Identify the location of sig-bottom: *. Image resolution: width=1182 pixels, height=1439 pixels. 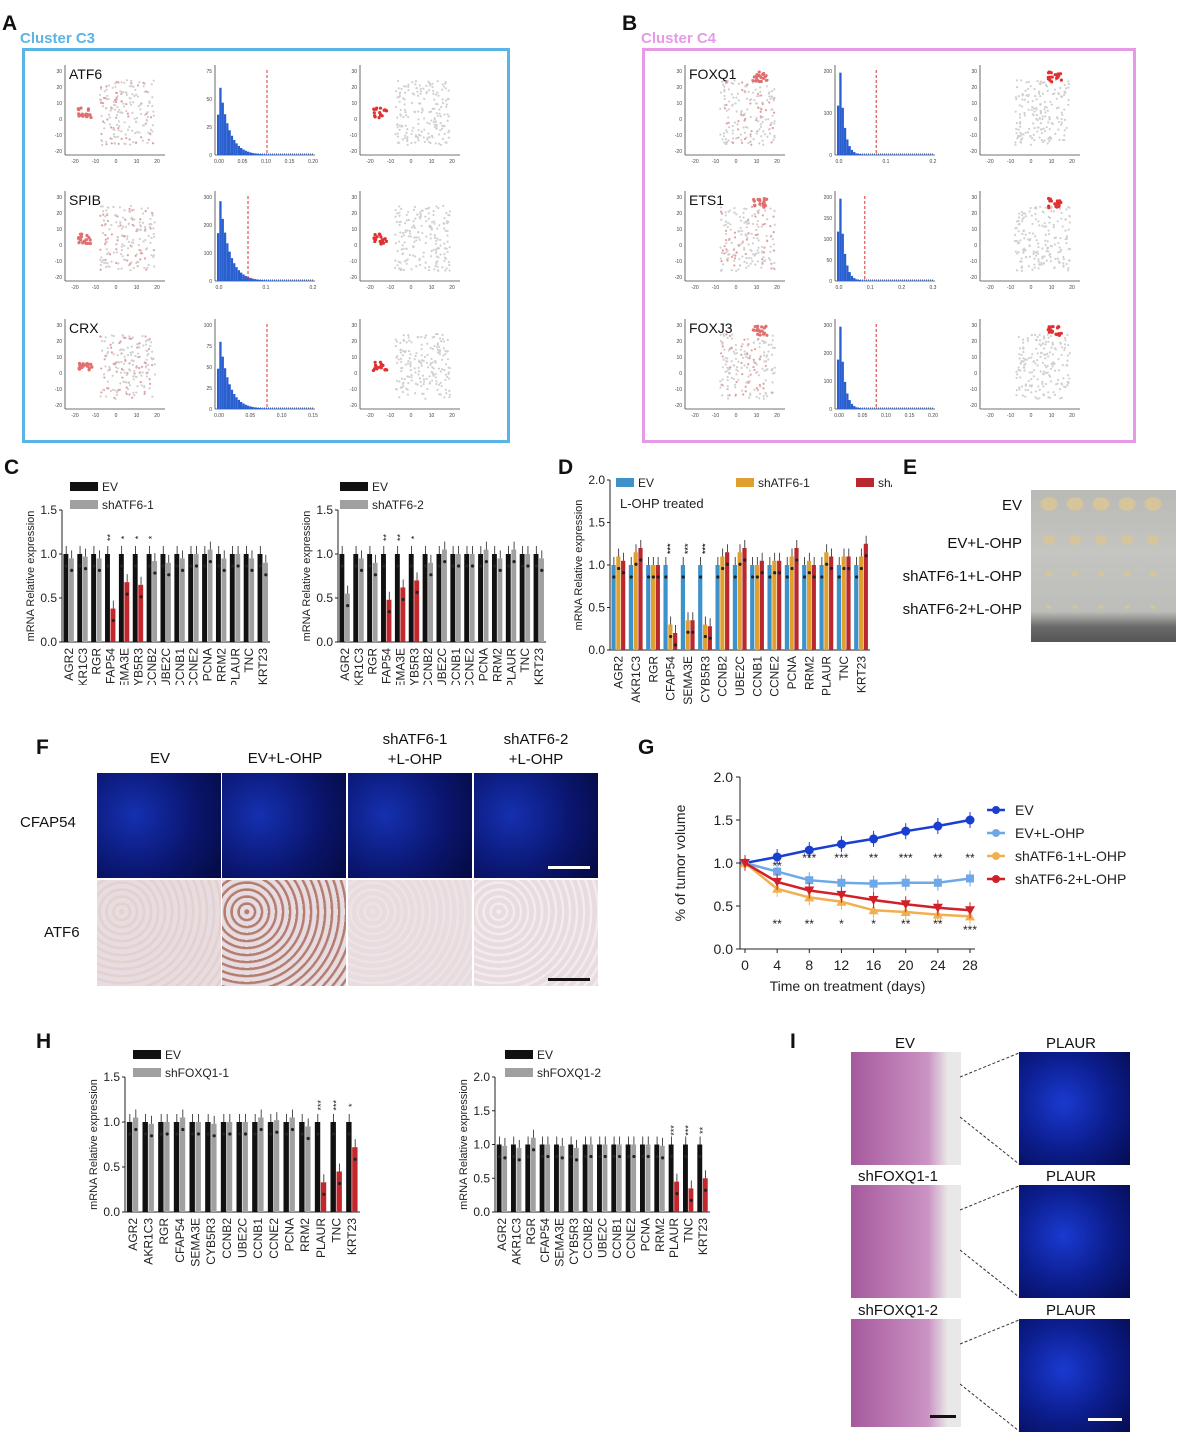
(873, 924).